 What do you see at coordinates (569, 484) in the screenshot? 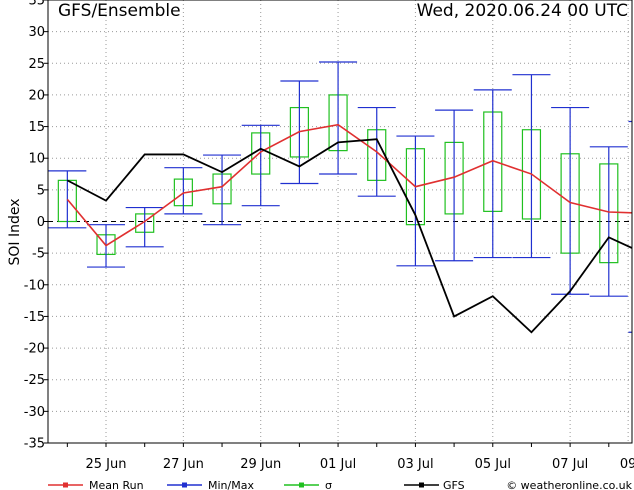
I see `credit-text: © weatheronline.co.uk` at bounding box center [569, 484].